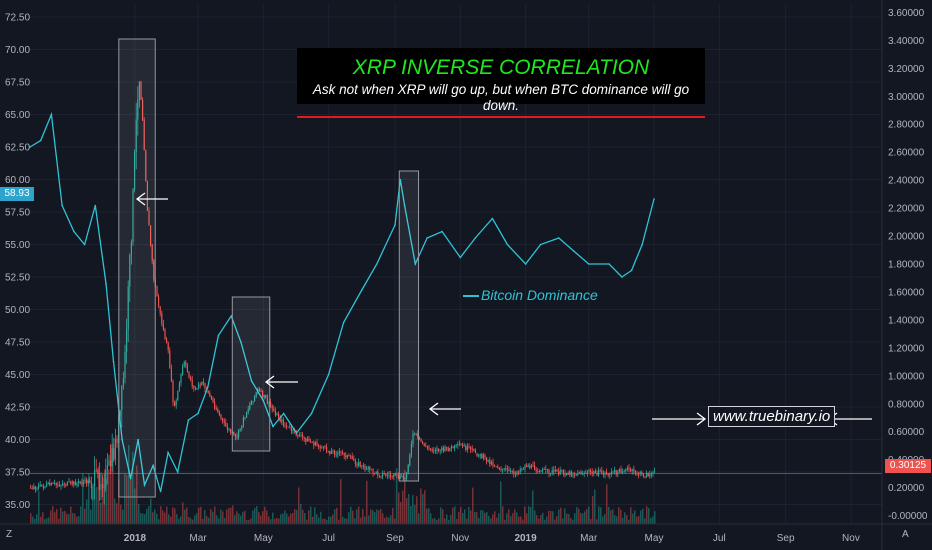 This screenshot has width=932, height=550. Describe the element at coordinates (501, 67) in the screenshot. I see `chart-title: XRP INVERSE CORRELATION` at that location.